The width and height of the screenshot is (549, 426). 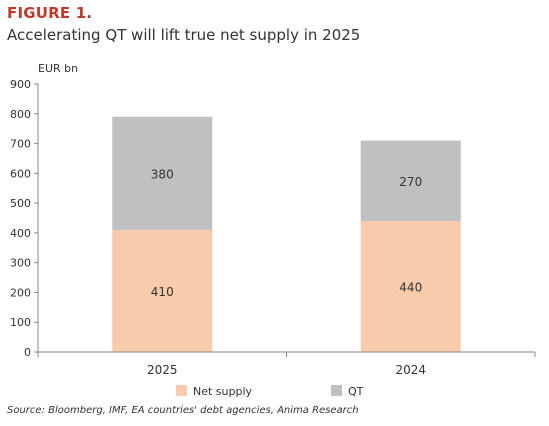 I want to click on legend-label: Net supply, so click(x=223, y=391).